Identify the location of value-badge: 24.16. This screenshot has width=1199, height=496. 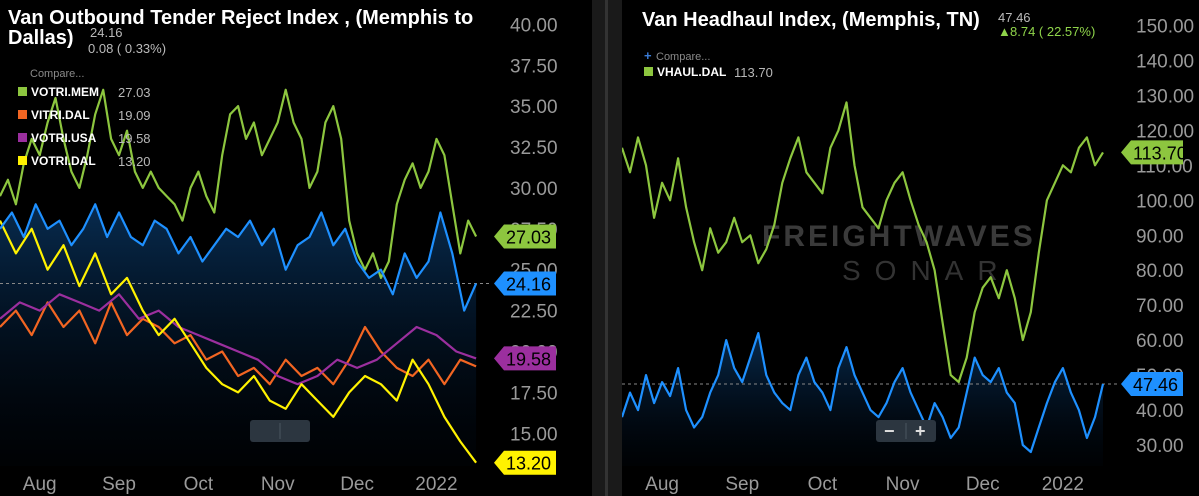
(525, 283).